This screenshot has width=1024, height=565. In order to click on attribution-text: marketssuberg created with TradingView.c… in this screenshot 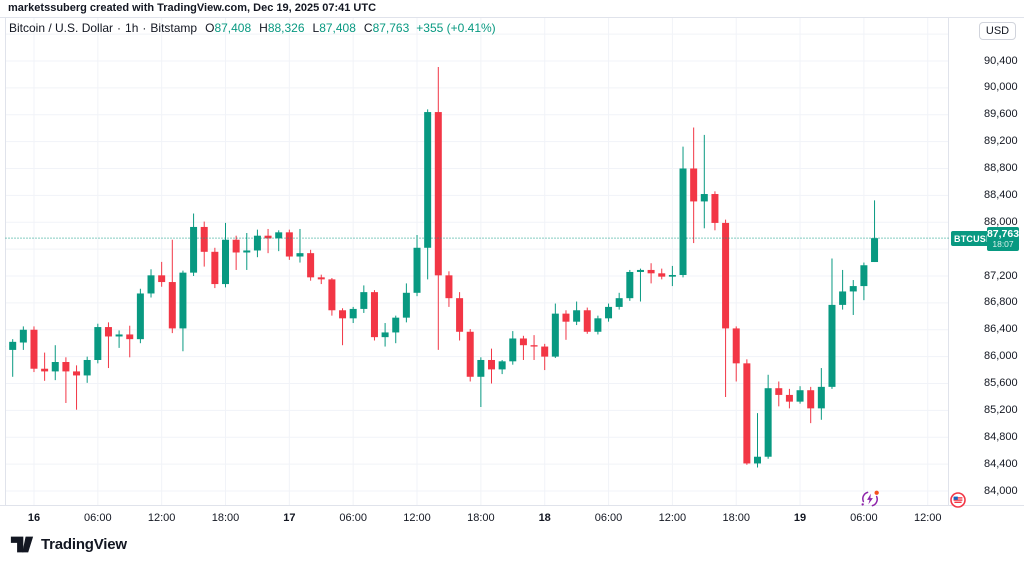, I will do `click(192, 8)`.